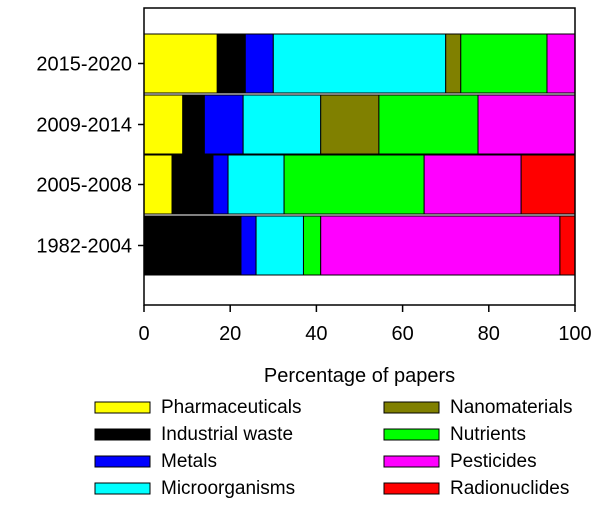 The height and width of the screenshot is (517, 600). Describe the element at coordinates (189, 461) in the screenshot. I see `legend-label: Metals` at that location.